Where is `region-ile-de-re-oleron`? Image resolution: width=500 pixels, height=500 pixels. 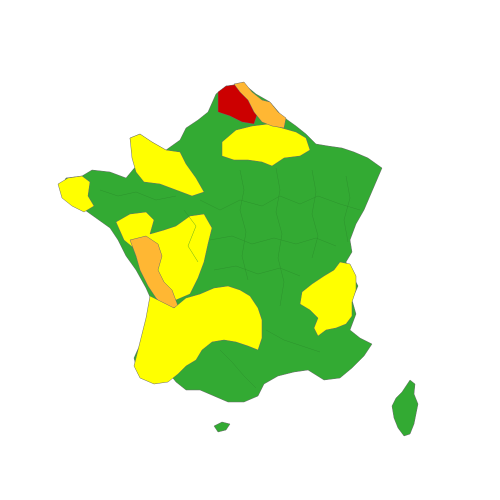
region-ile-de-re-oleron is located at coordinates (222, 427).